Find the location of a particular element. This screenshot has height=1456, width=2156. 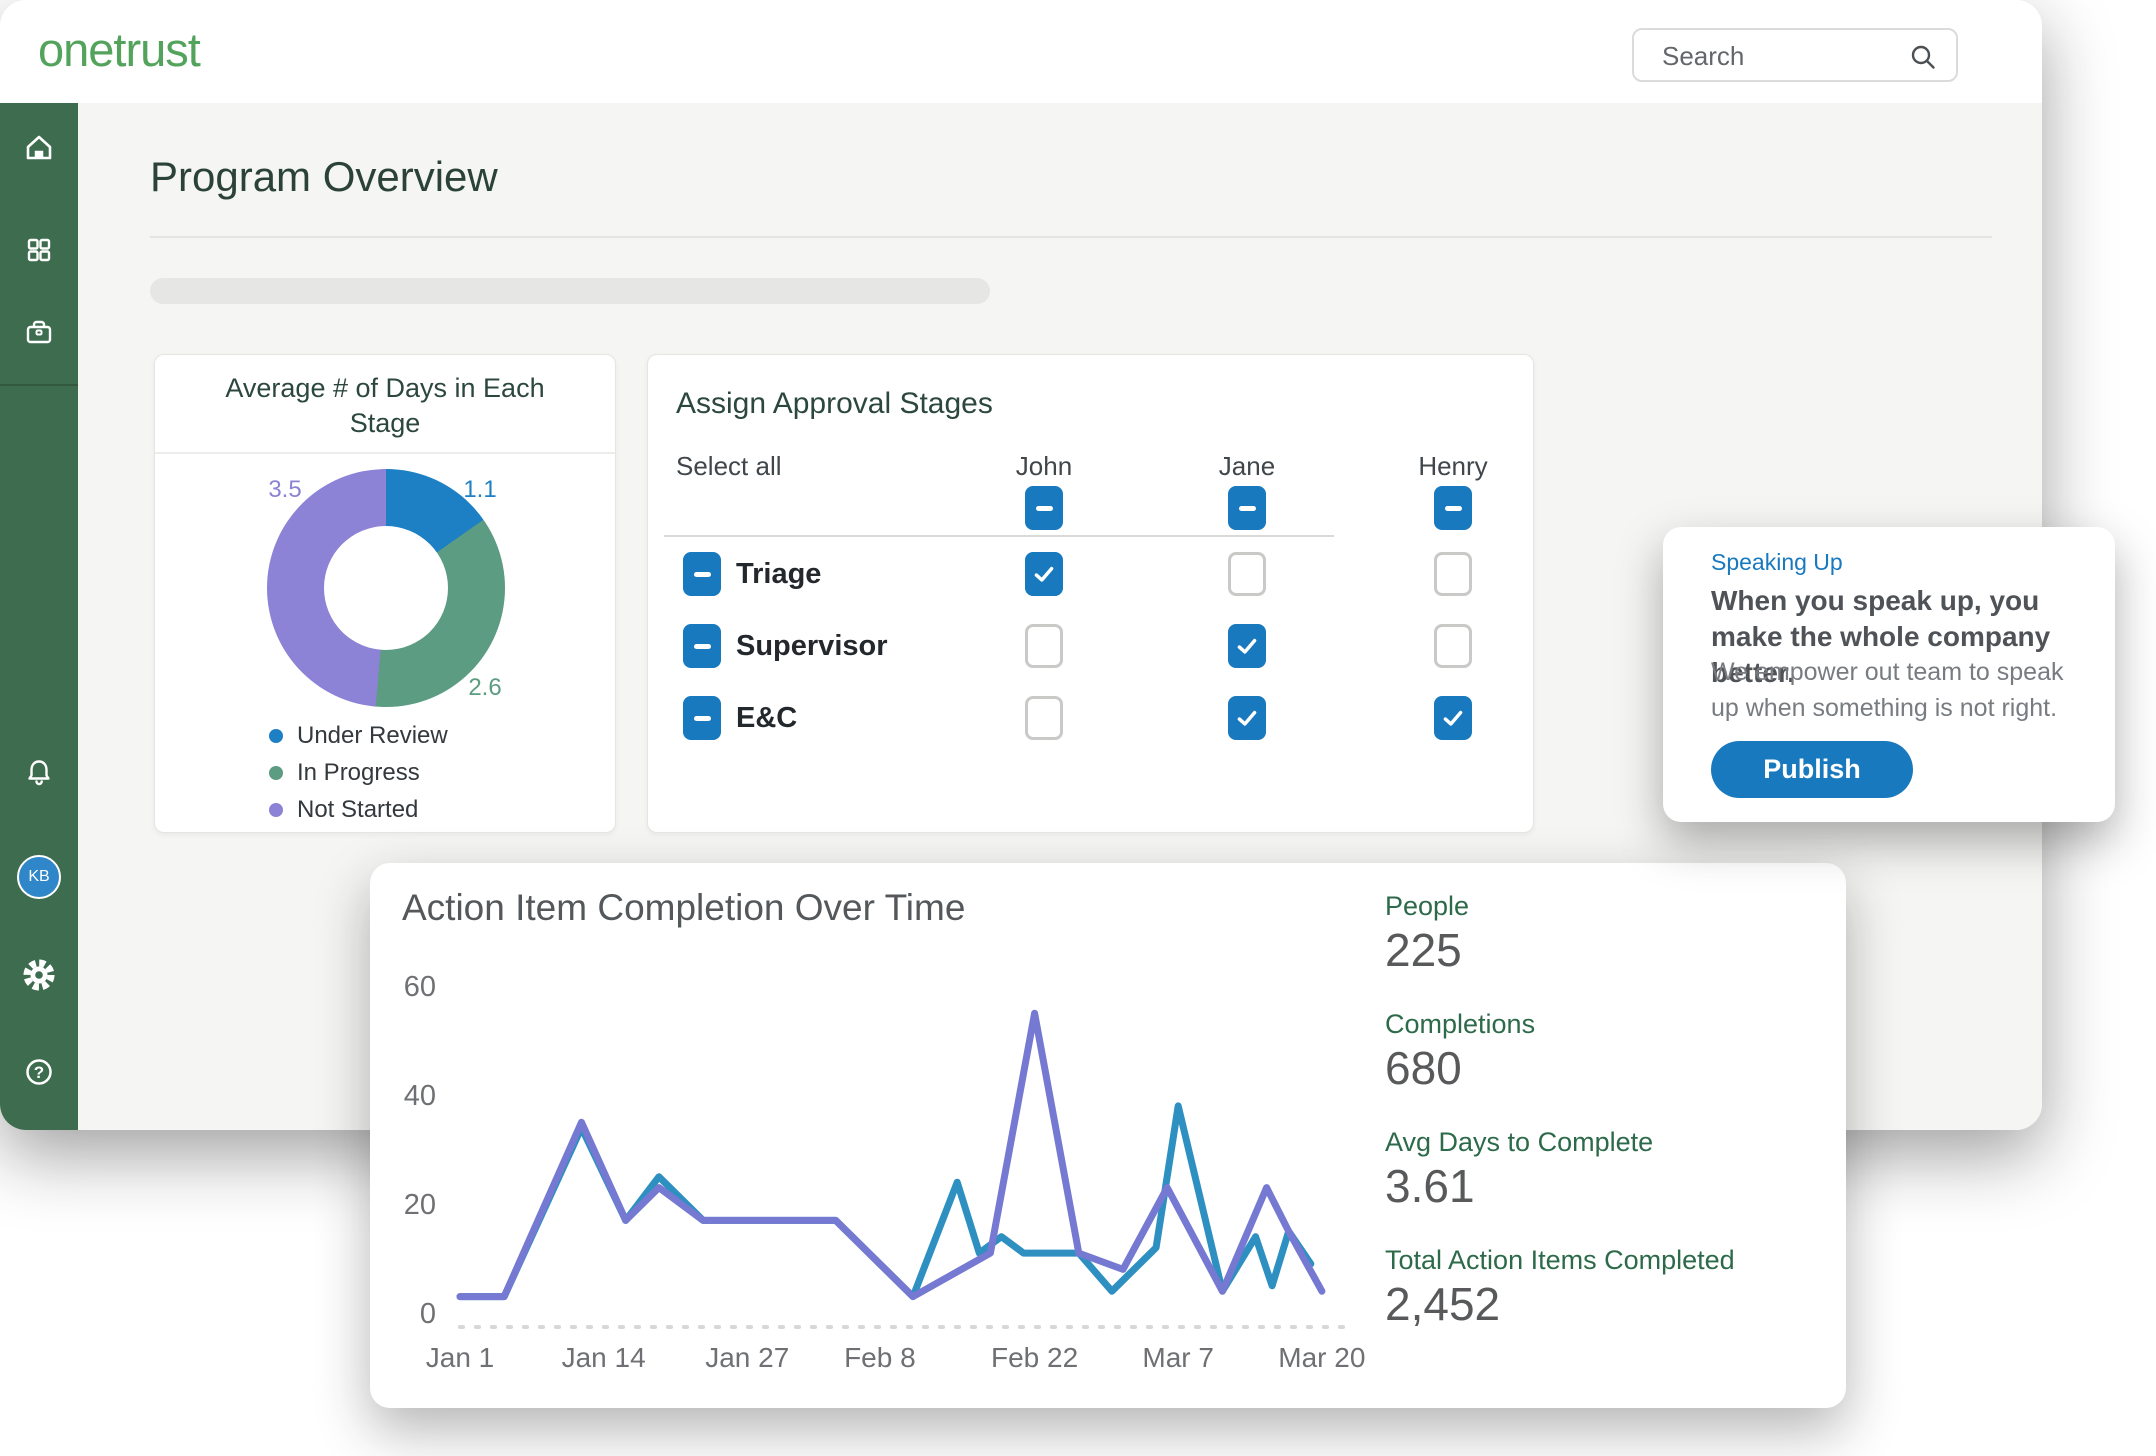

legend-dot-not-started is located at coordinates (276, 810).